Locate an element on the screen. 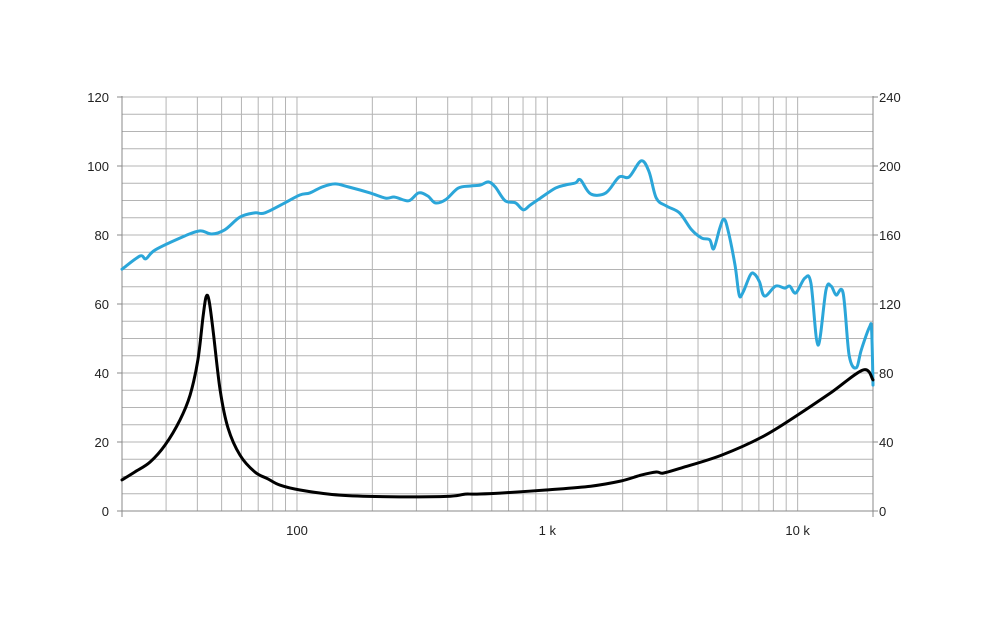 The width and height of the screenshot is (997, 620). x-tick-label: 10 k is located at coordinates (797, 530).